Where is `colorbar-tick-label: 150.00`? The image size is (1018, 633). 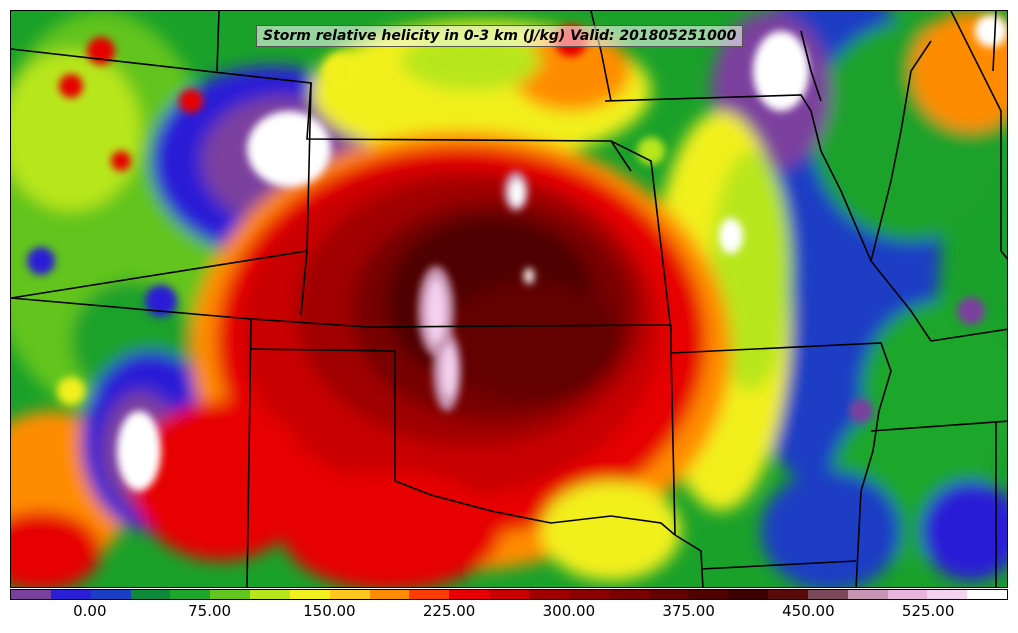
colorbar-tick-label: 150.00 is located at coordinates (329, 611).